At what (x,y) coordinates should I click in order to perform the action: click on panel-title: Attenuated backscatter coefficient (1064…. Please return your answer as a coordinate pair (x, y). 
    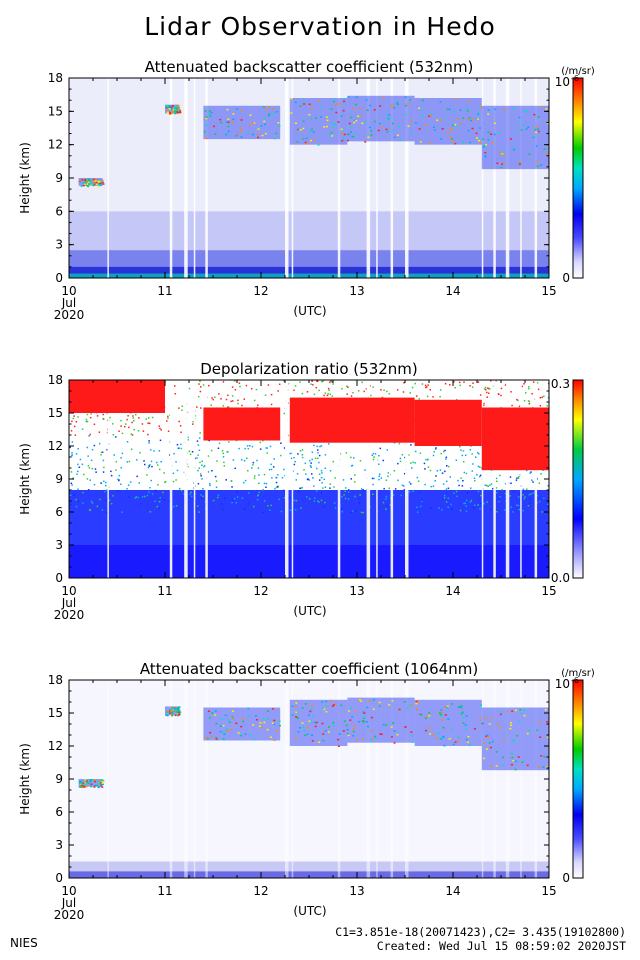
    Looking at the image, I should click on (309, 669).